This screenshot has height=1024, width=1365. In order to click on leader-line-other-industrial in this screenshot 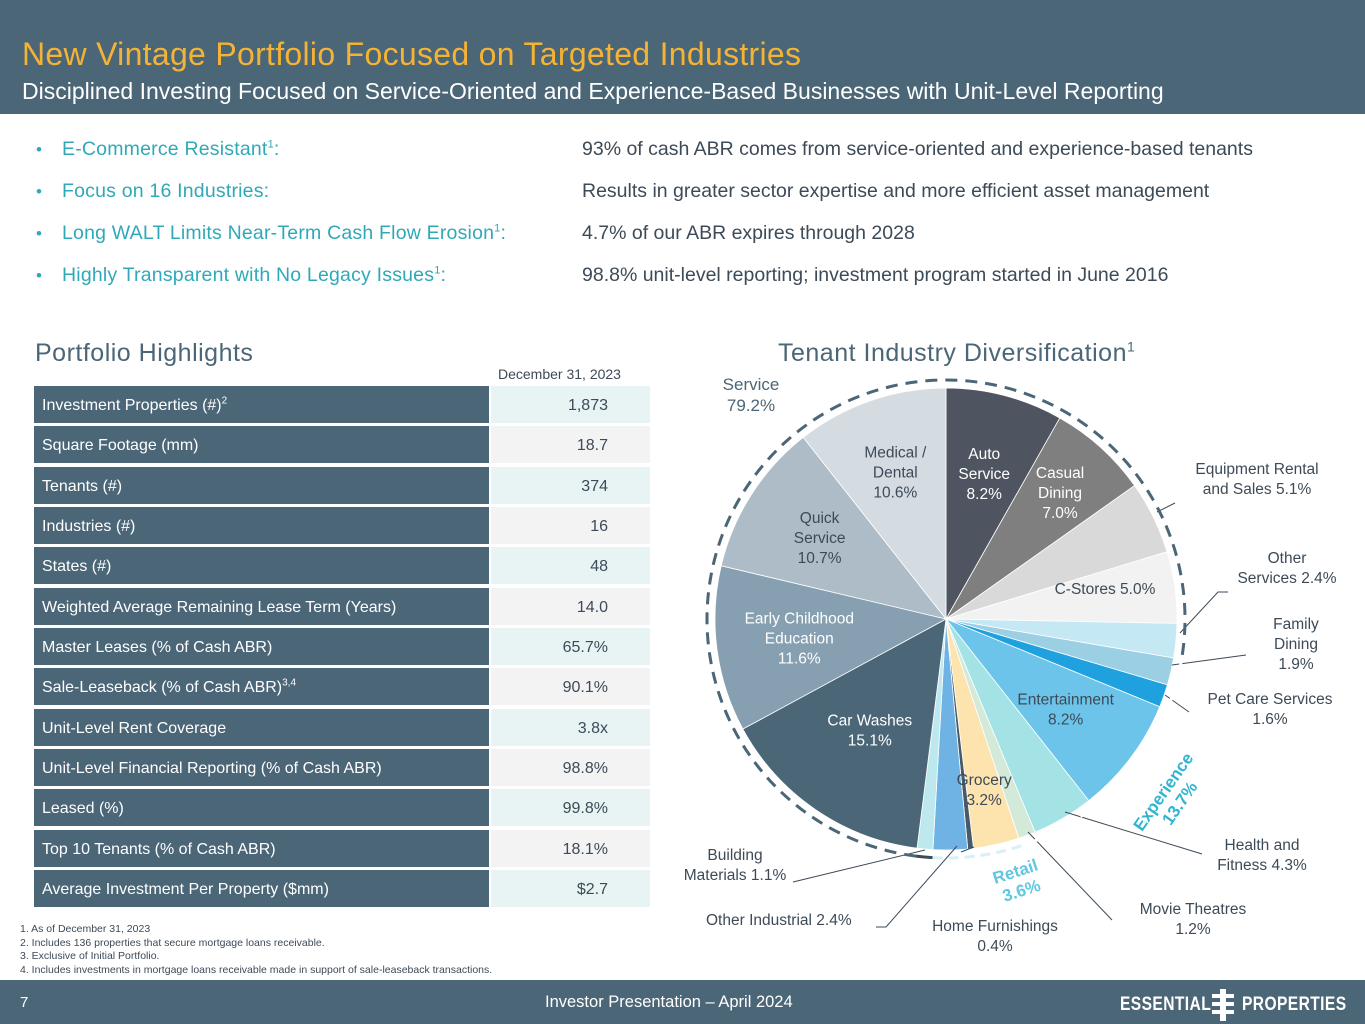, I will do `click(917, 886)`.